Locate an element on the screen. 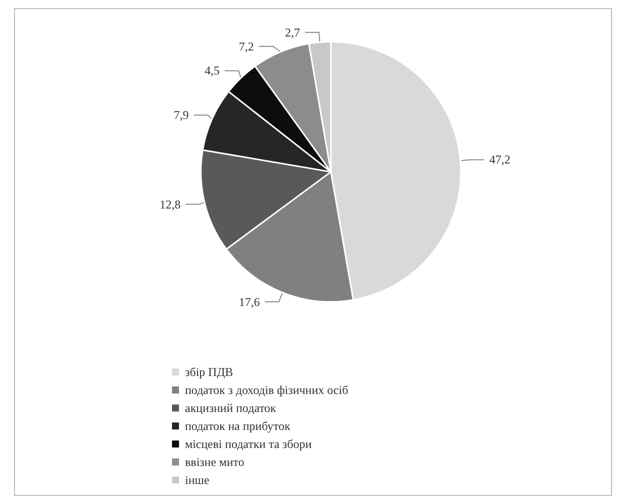 This screenshot has height=504, width=626. data-label: 7,9 is located at coordinates (181, 115).